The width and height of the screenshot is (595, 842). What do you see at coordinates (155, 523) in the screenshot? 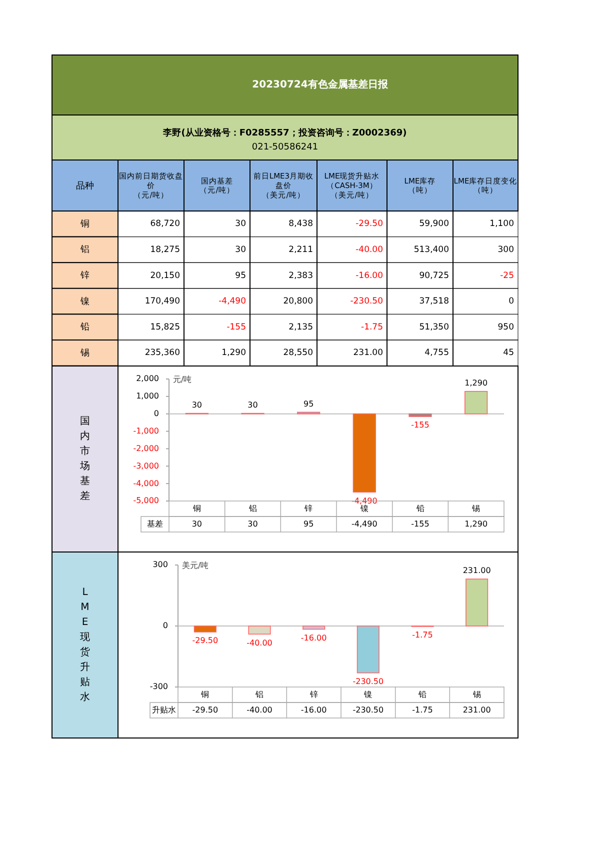
I see `text: 基差` at bounding box center [155, 523].